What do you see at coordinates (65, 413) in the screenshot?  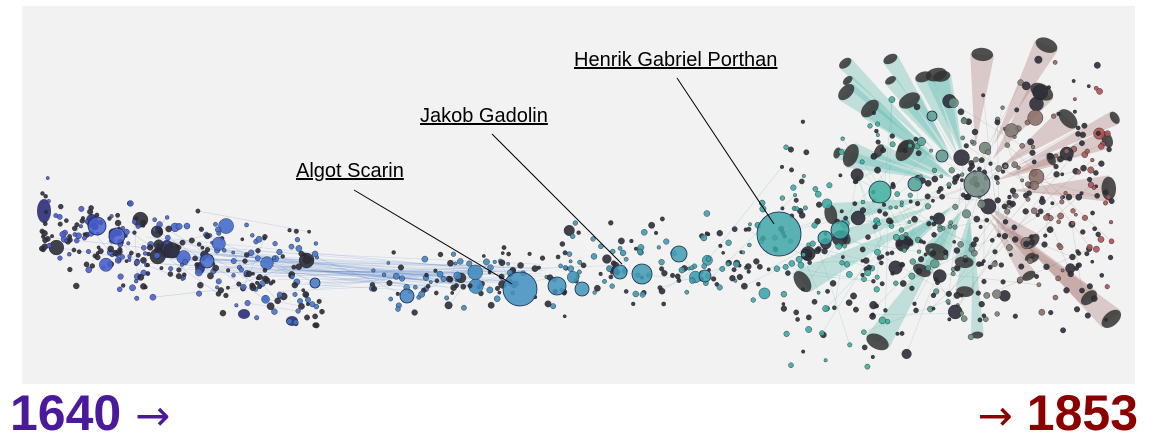 I see `start-year: 1640` at bounding box center [65, 413].